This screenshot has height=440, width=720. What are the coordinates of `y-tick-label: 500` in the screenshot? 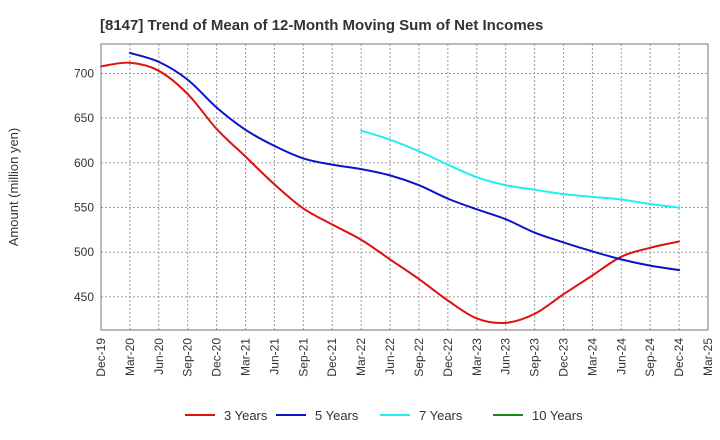 It's located at (84, 252).